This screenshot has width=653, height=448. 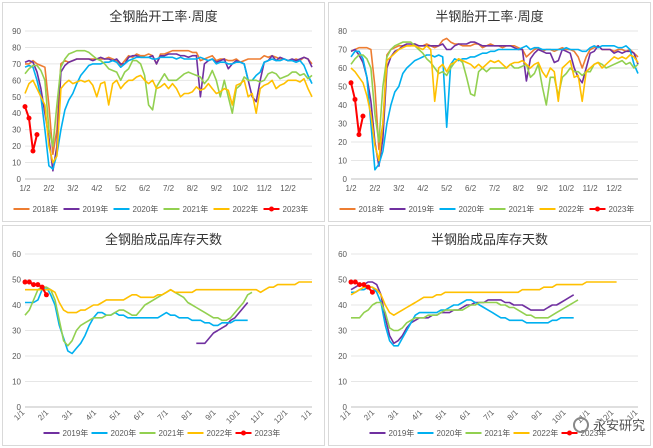 I want to click on x-tick-label: 10/2, so click(x=566, y=188).